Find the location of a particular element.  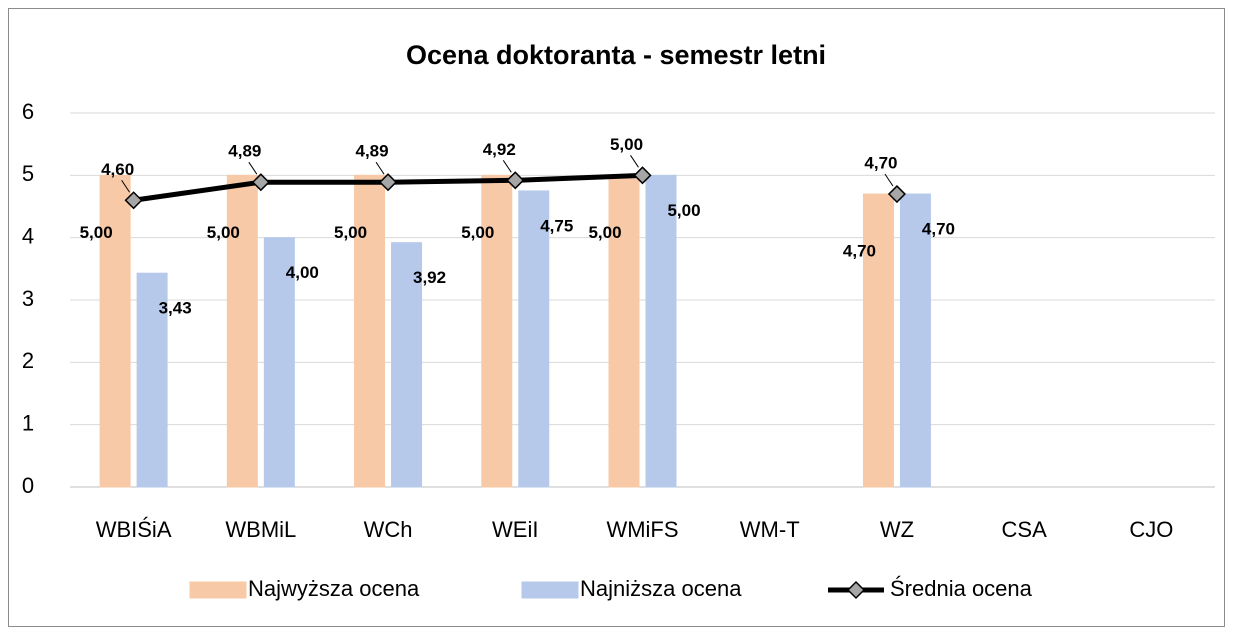

x-tick-label: WEiI is located at coordinates (515, 529).